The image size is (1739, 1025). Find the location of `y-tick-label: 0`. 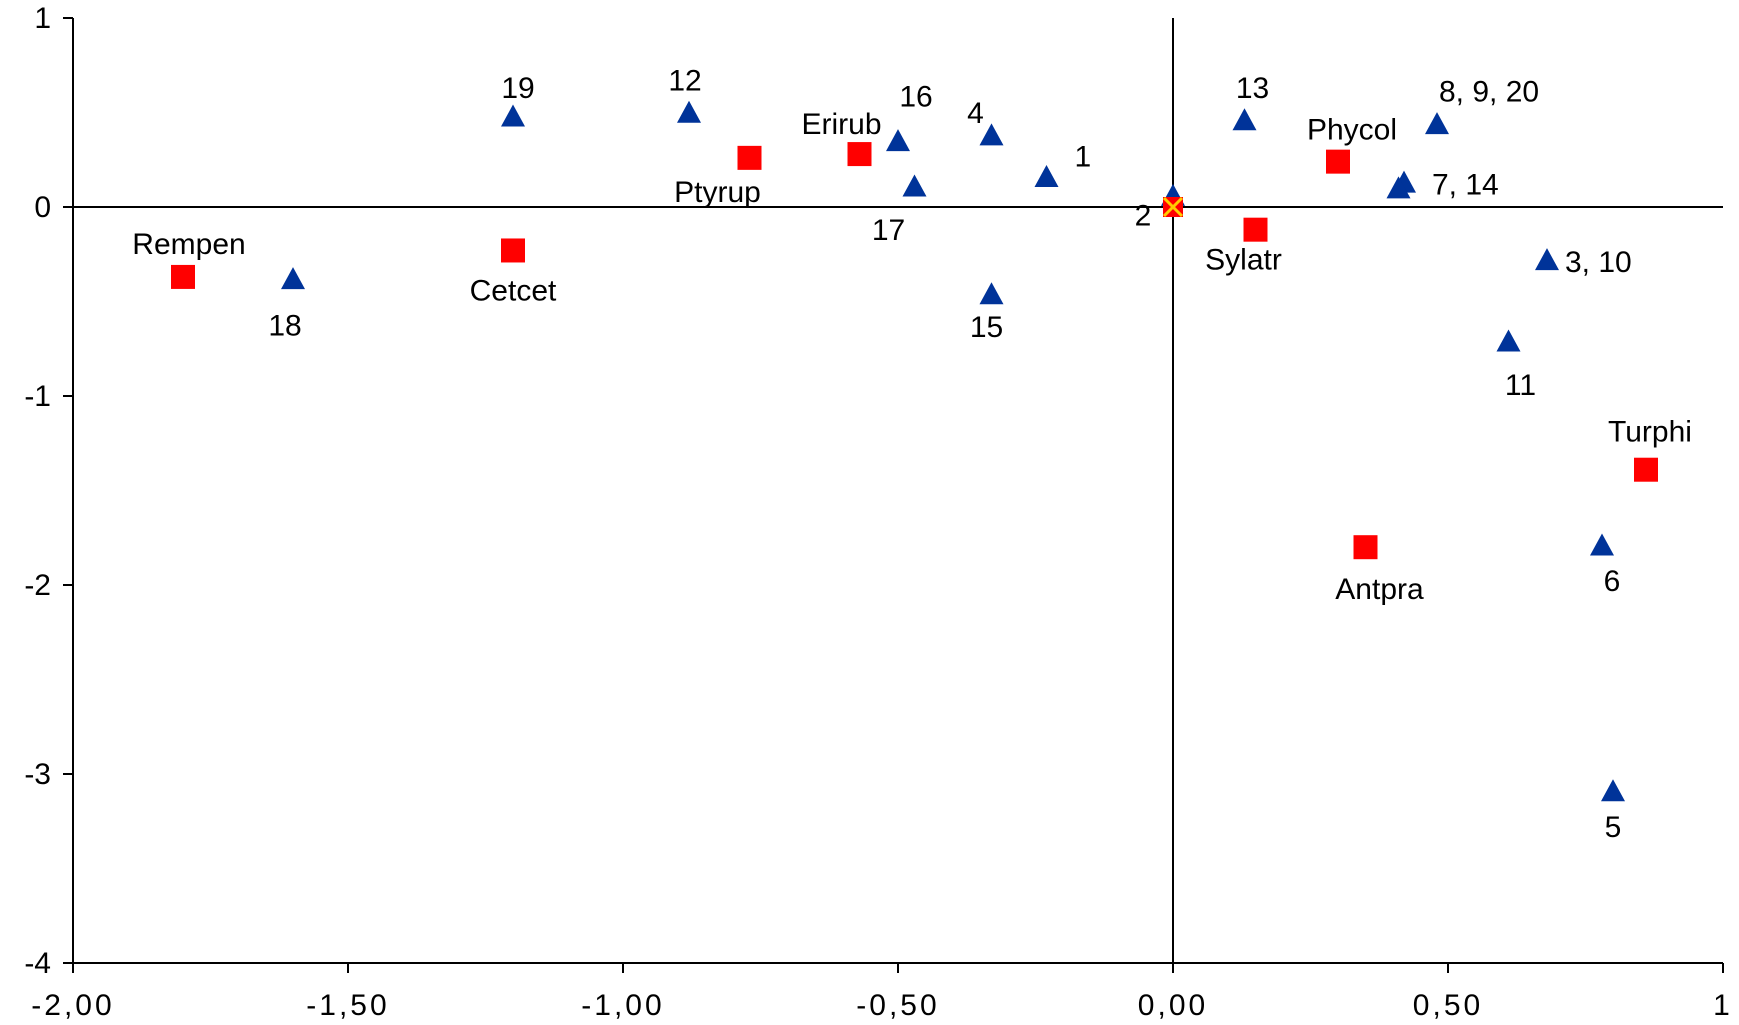

y-tick-label: 0 is located at coordinates (42, 207).